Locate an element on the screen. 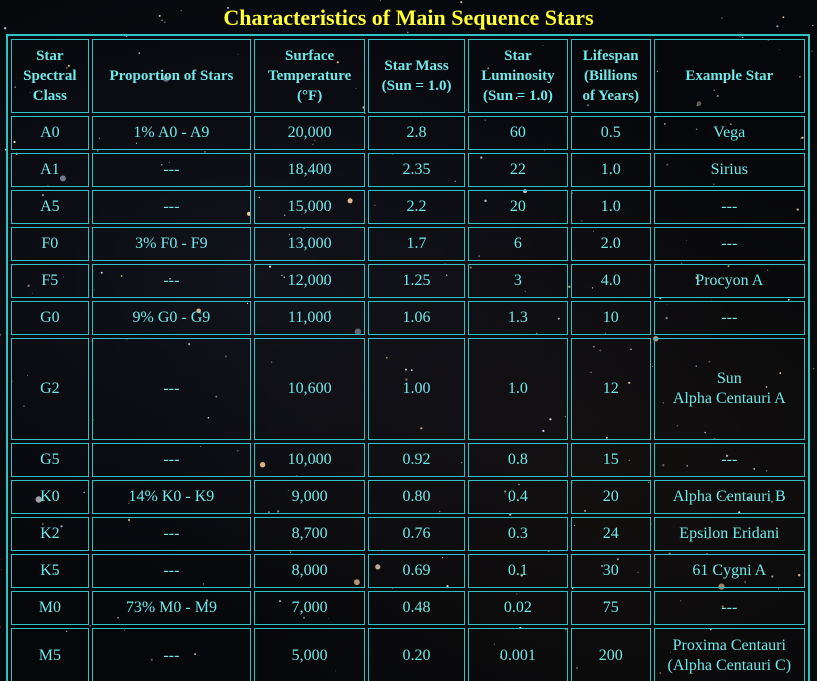 Image resolution: width=817 pixels, height=681 pixels. lifespan-cell: 200 is located at coordinates (610, 654).